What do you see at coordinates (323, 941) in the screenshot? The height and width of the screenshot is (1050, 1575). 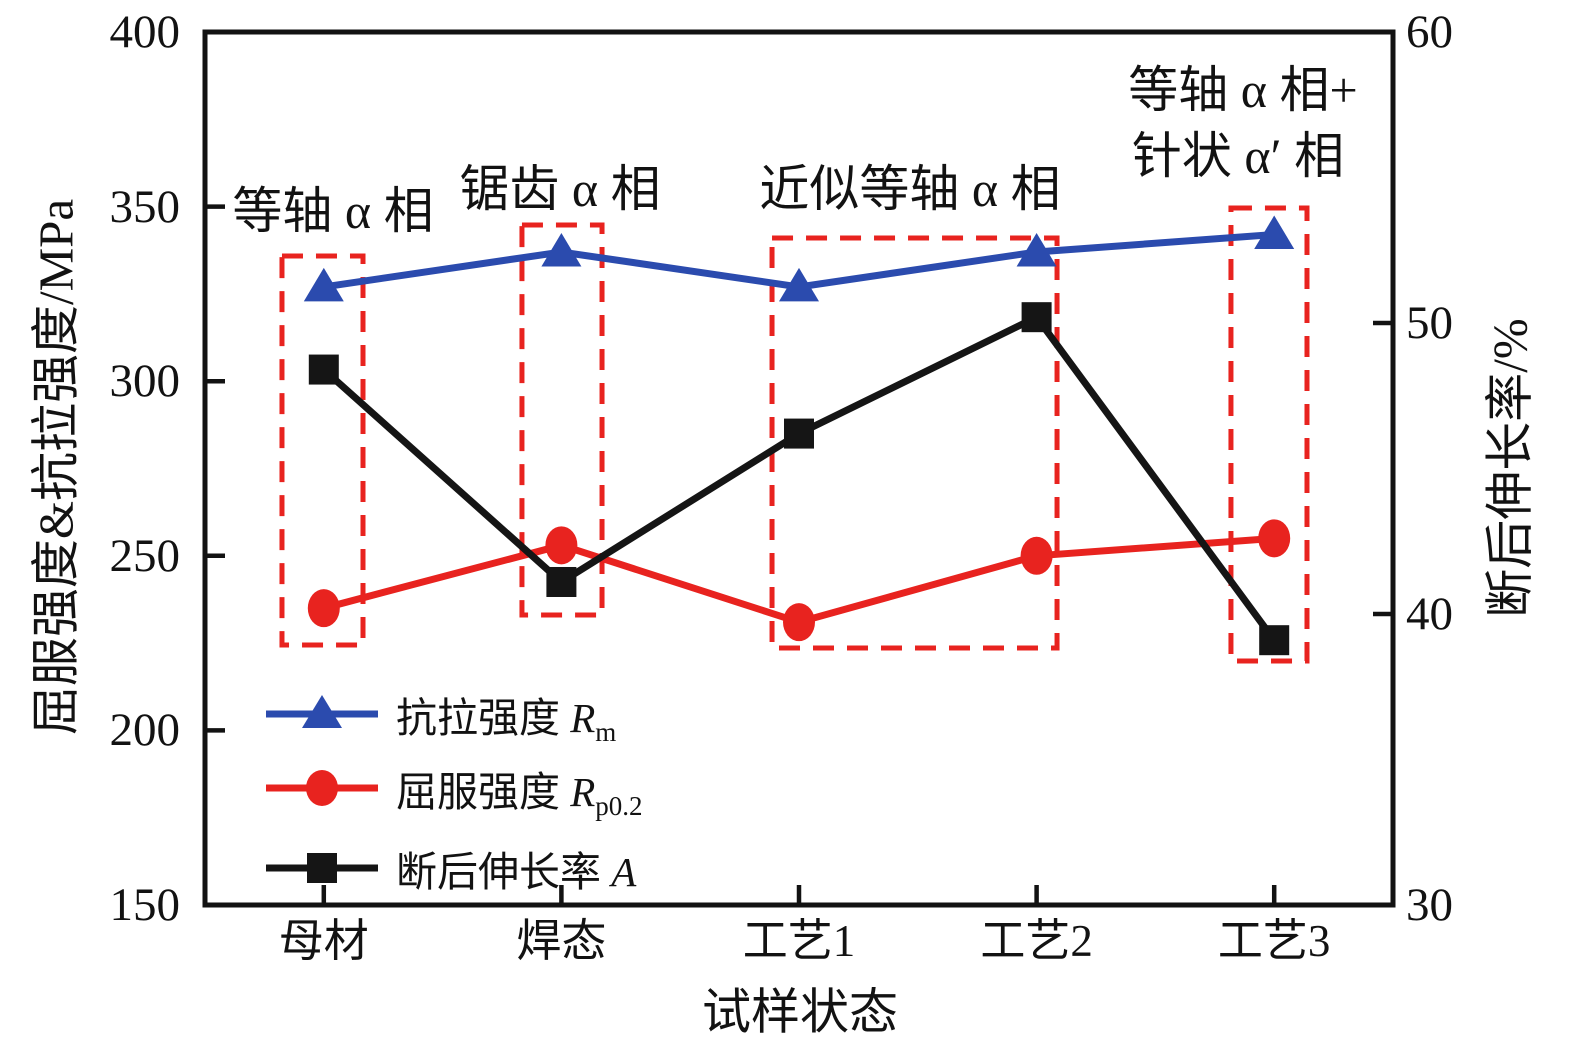 I see `x-tick-label-1: 母材` at bounding box center [323, 941].